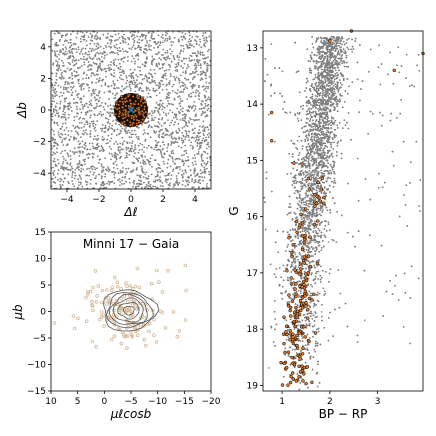  Describe the element at coordinates (124, 122) in the screenshot. I see `member-star` at that location.